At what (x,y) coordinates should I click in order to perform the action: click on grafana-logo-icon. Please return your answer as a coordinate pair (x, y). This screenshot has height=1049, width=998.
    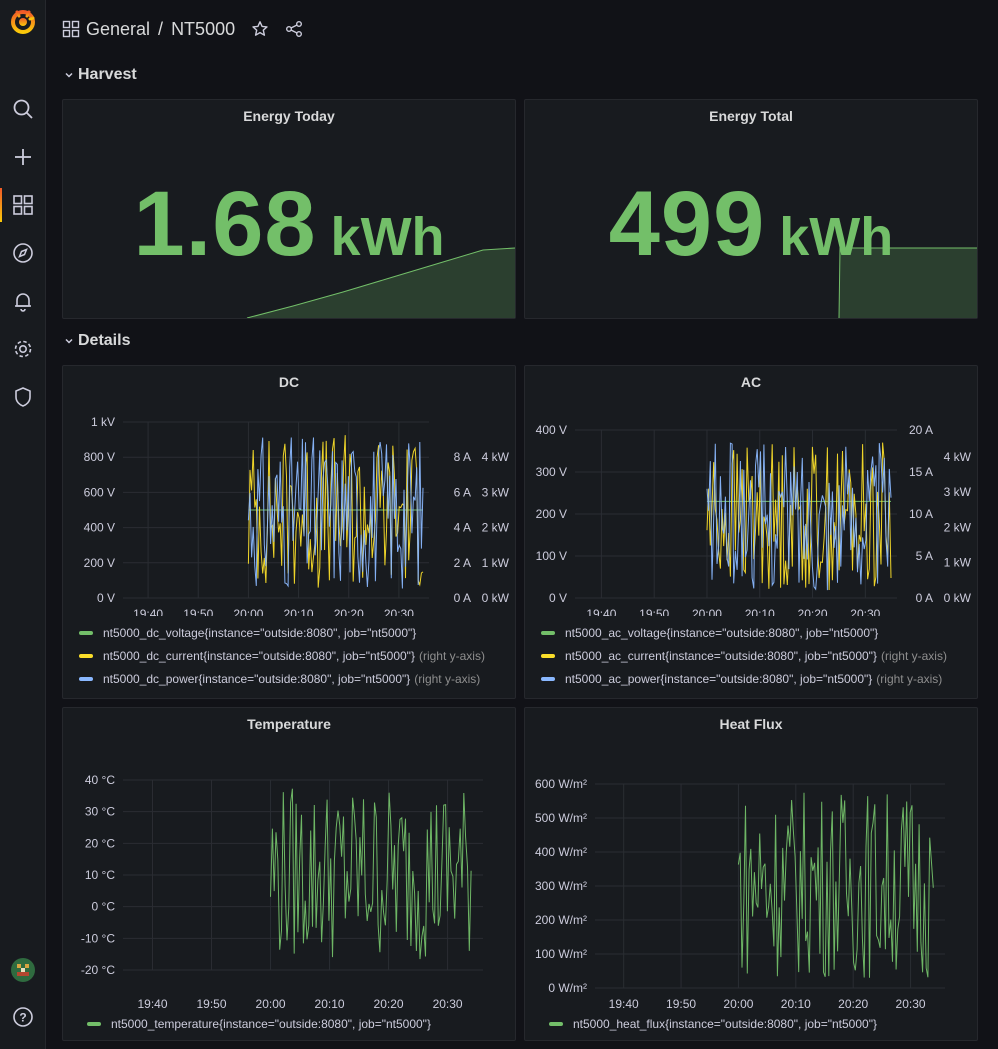
    Looking at the image, I should click on (22, 21).